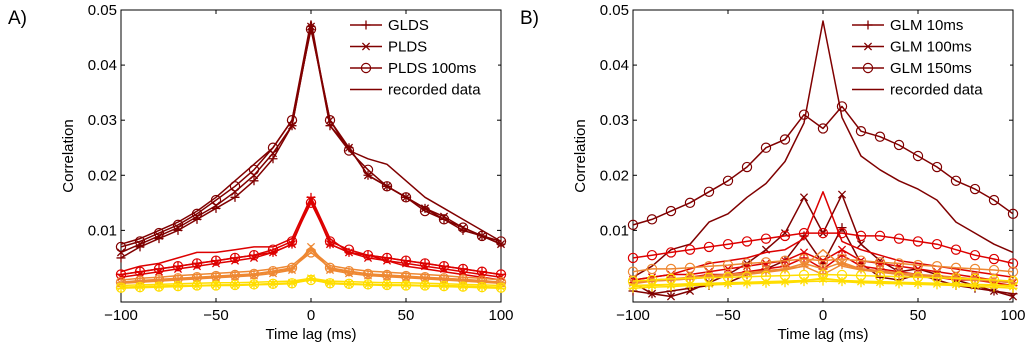 The image size is (1029, 358). I want to click on data-point-g2-s2-p7, so click(766, 262).